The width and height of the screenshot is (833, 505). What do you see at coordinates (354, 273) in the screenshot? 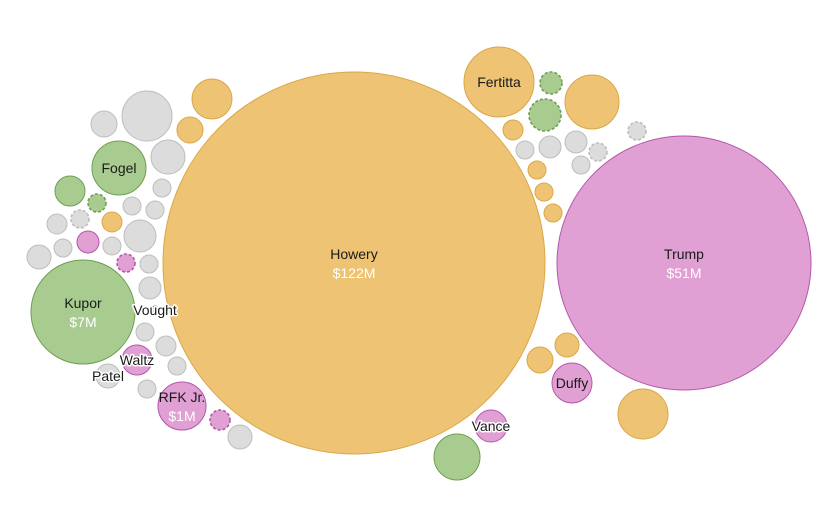
I see `bubble-value-howery: $122M` at bounding box center [354, 273].